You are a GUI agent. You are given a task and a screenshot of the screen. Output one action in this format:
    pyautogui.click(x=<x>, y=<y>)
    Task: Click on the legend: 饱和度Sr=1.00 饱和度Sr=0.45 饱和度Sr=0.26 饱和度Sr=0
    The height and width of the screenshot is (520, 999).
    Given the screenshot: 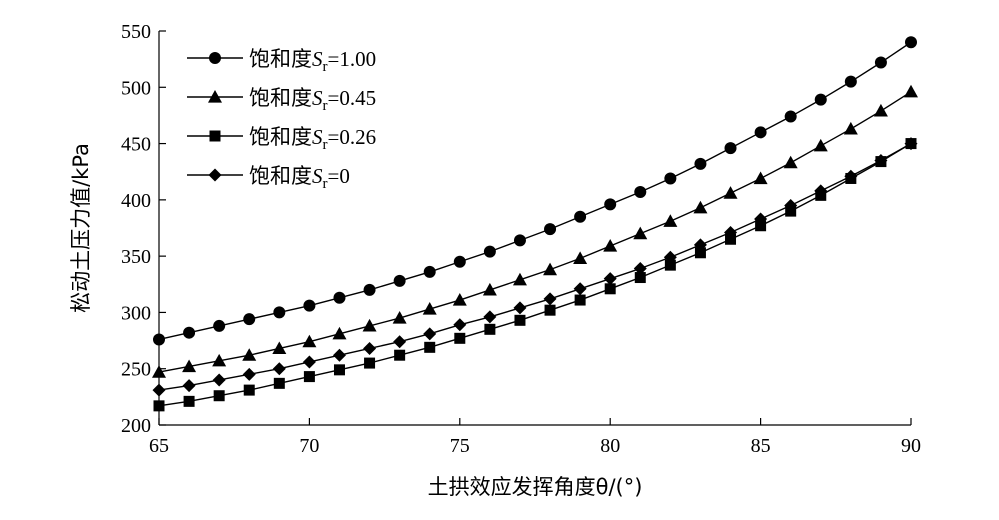 What is the action you would take?
    pyautogui.click(x=281, y=119)
    